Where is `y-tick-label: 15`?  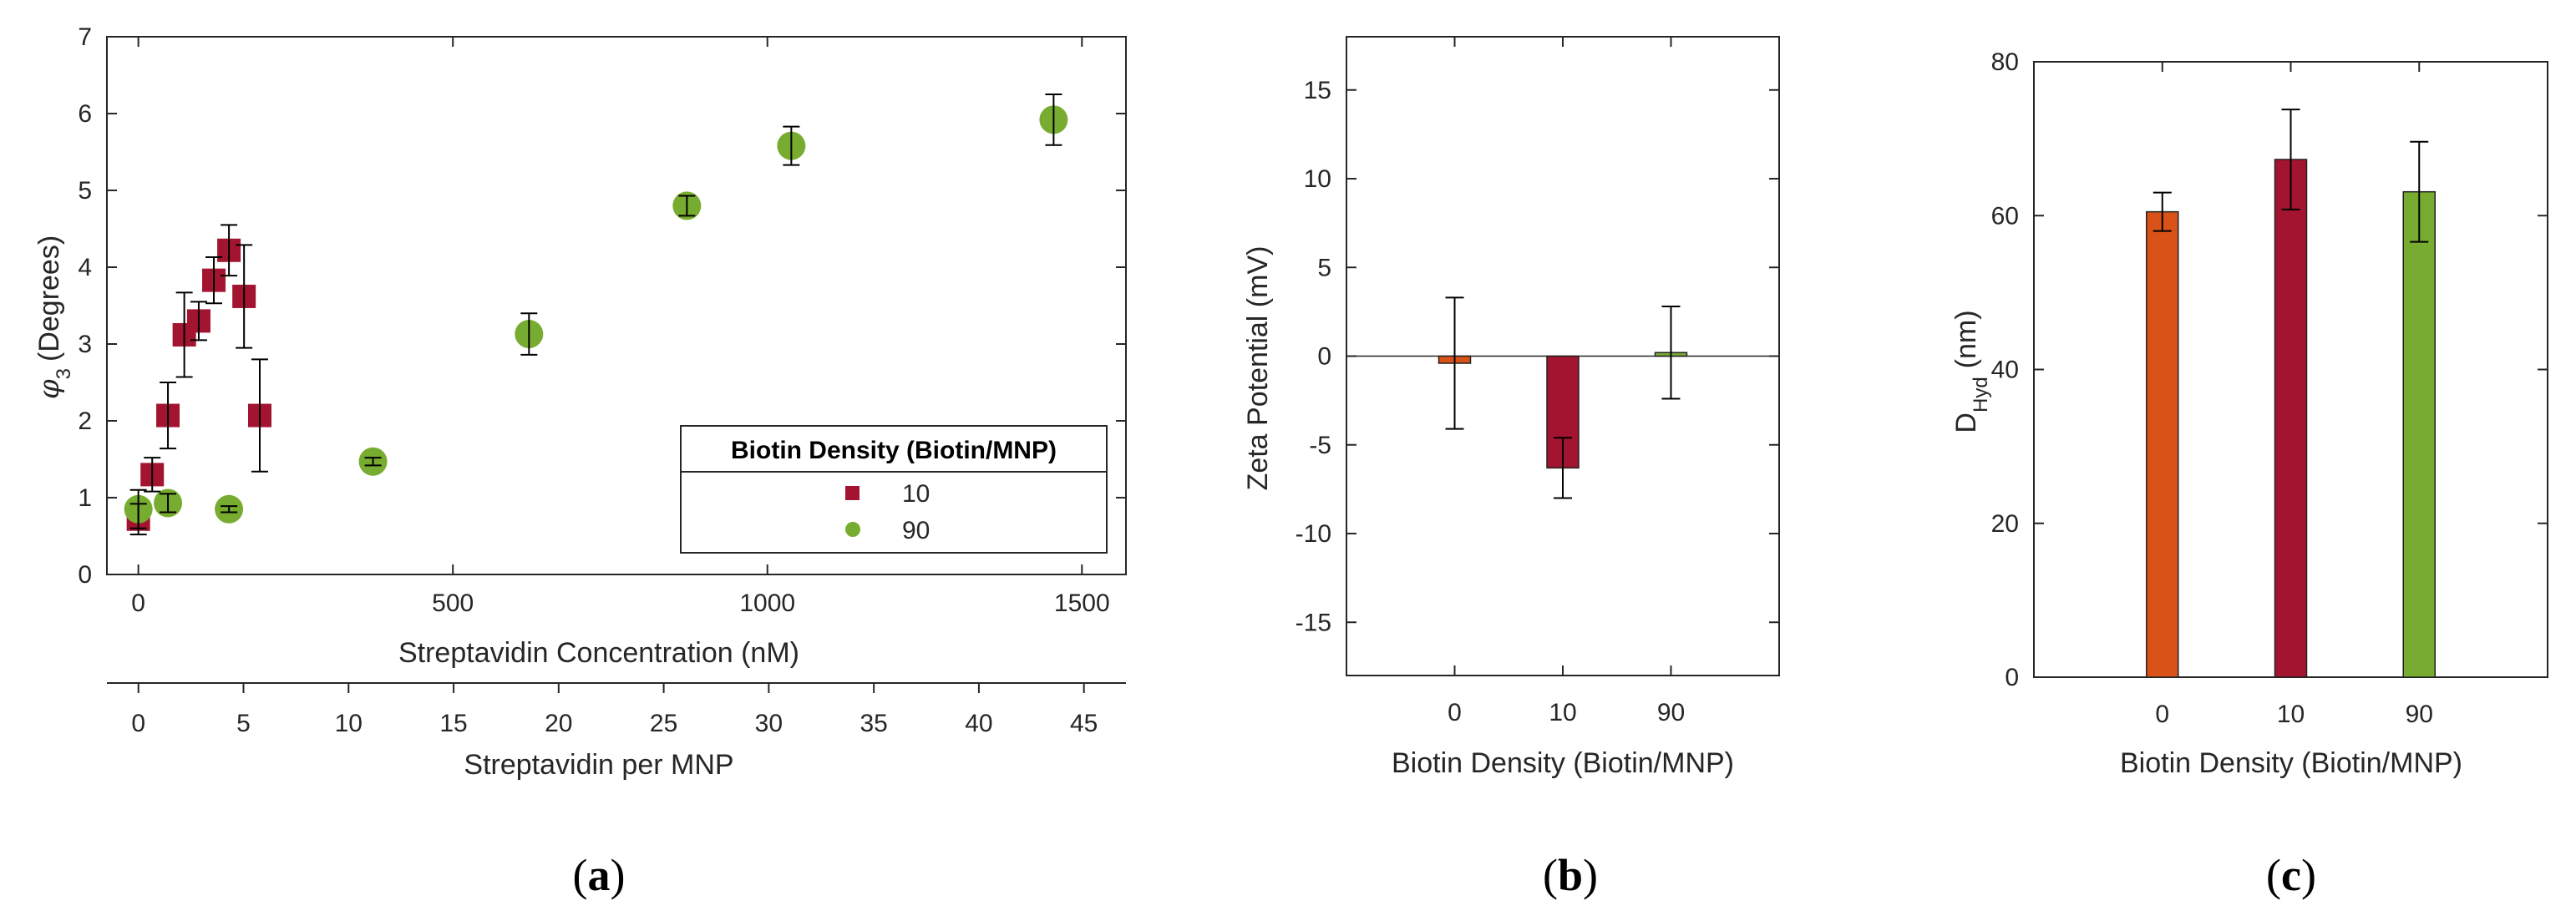 y-tick-label: 15 is located at coordinates (1317, 90).